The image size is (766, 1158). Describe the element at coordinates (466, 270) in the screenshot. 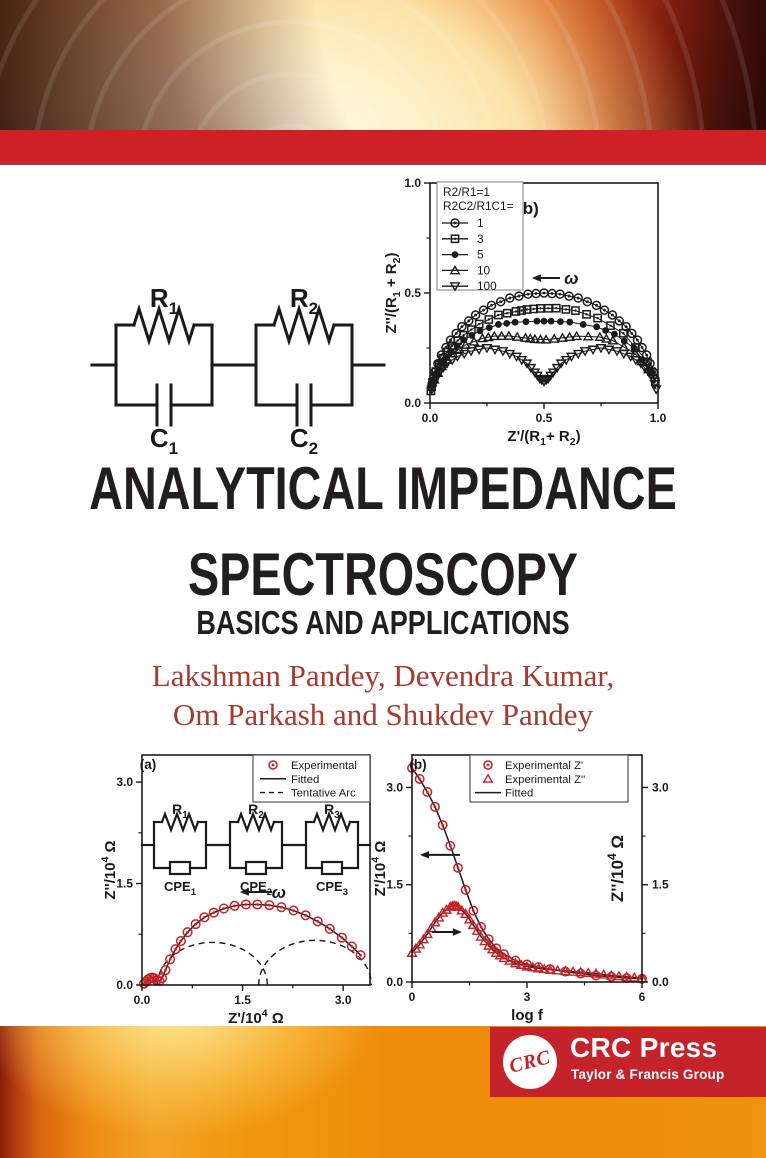

I see `legend-item: 10` at that location.